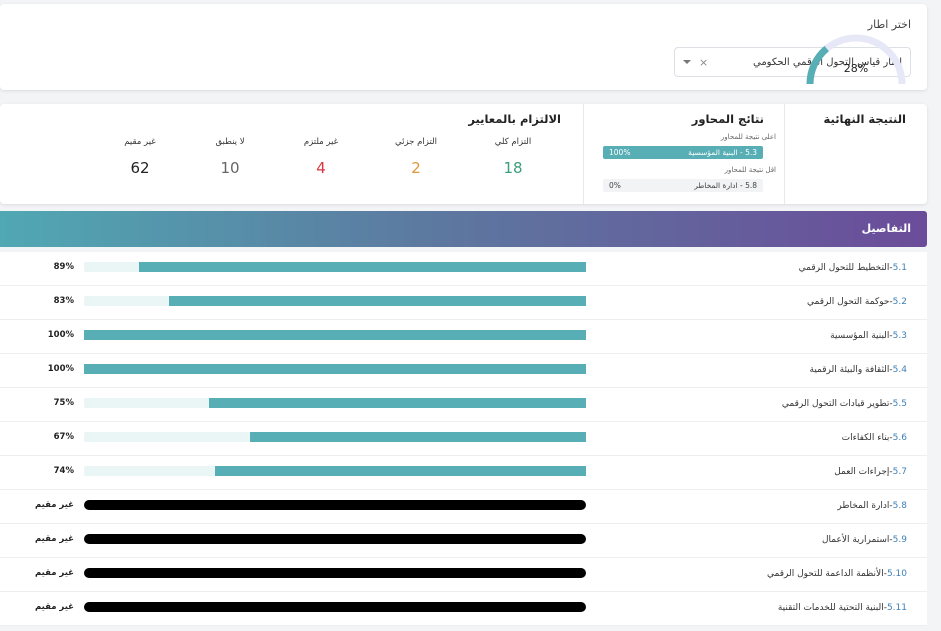 This screenshot has height=631, width=941. I want to click on row-label: 5.7-إجراءات العمل, so click(870, 472).